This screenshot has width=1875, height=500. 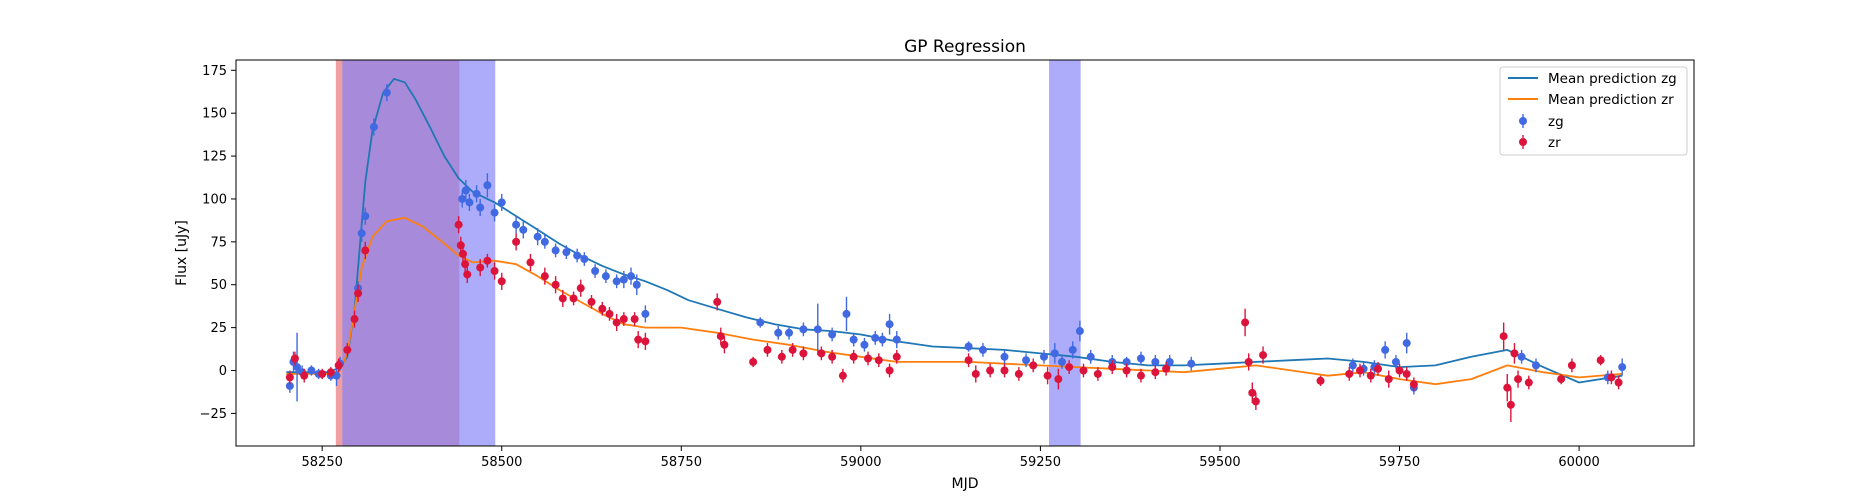 What do you see at coordinates (1040, 462) in the screenshot?
I see `x-tick-label: 59250` at bounding box center [1040, 462].